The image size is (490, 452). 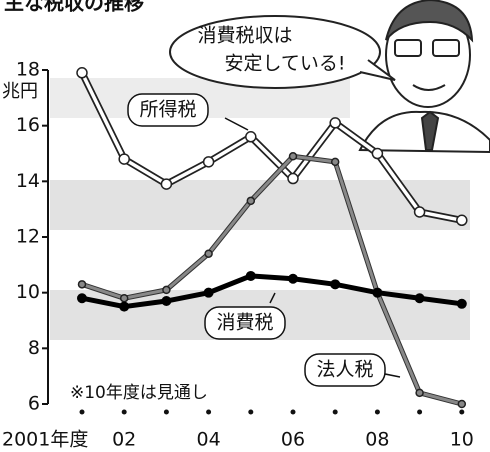 I want to click on x-tick-label: 2001年度, so click(x=45, y=440).